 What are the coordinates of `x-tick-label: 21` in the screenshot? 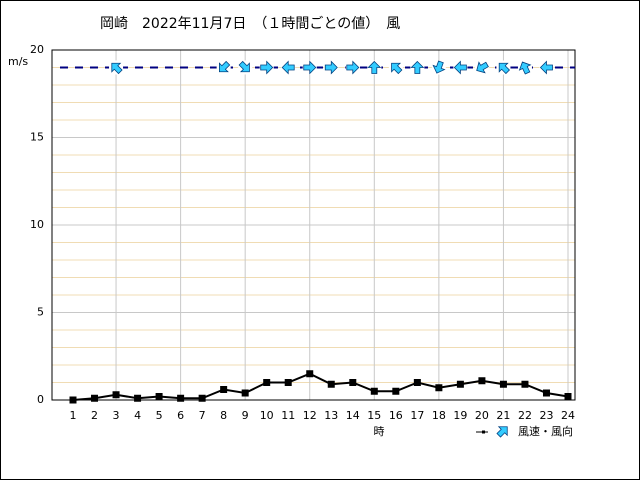 It's located at (503, 415).